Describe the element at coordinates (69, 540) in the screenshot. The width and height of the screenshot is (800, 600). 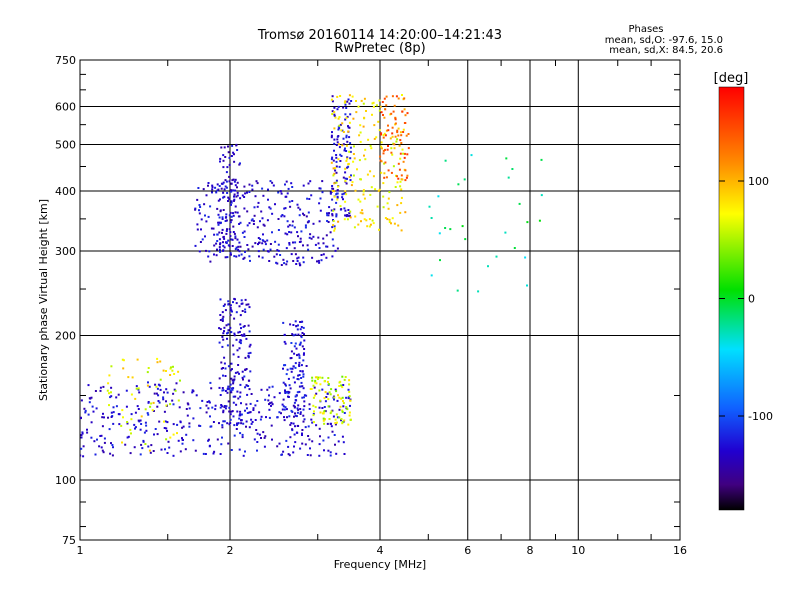
I see `y-tick-label: 75` at that location.